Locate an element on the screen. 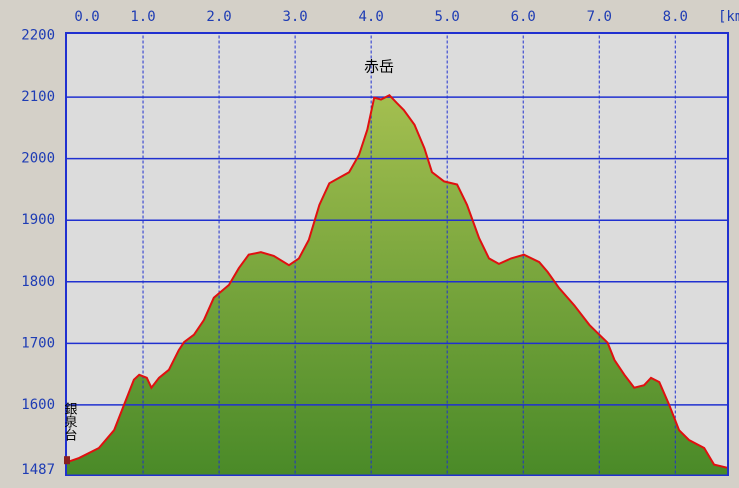 The width and height of the screenshot is (739, 488). y-tick-label: 2100 is located at coordinates (38, 97).